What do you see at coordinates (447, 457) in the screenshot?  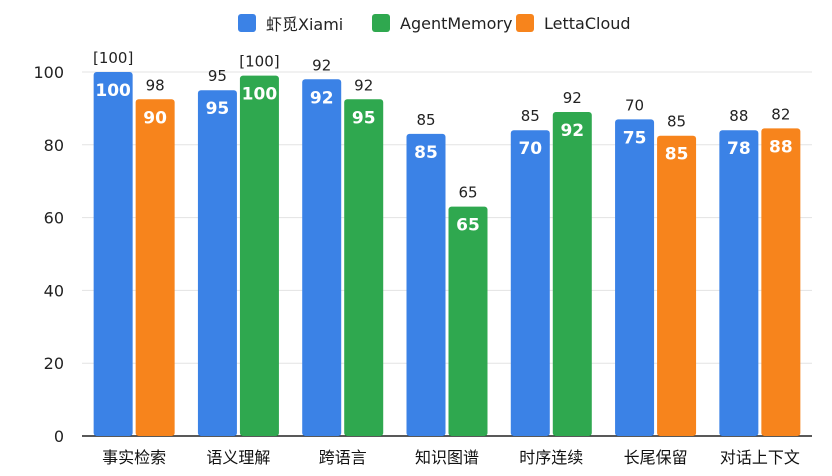 I see `x-tick-label: 知识图谱` at bounding box center [447, 457].